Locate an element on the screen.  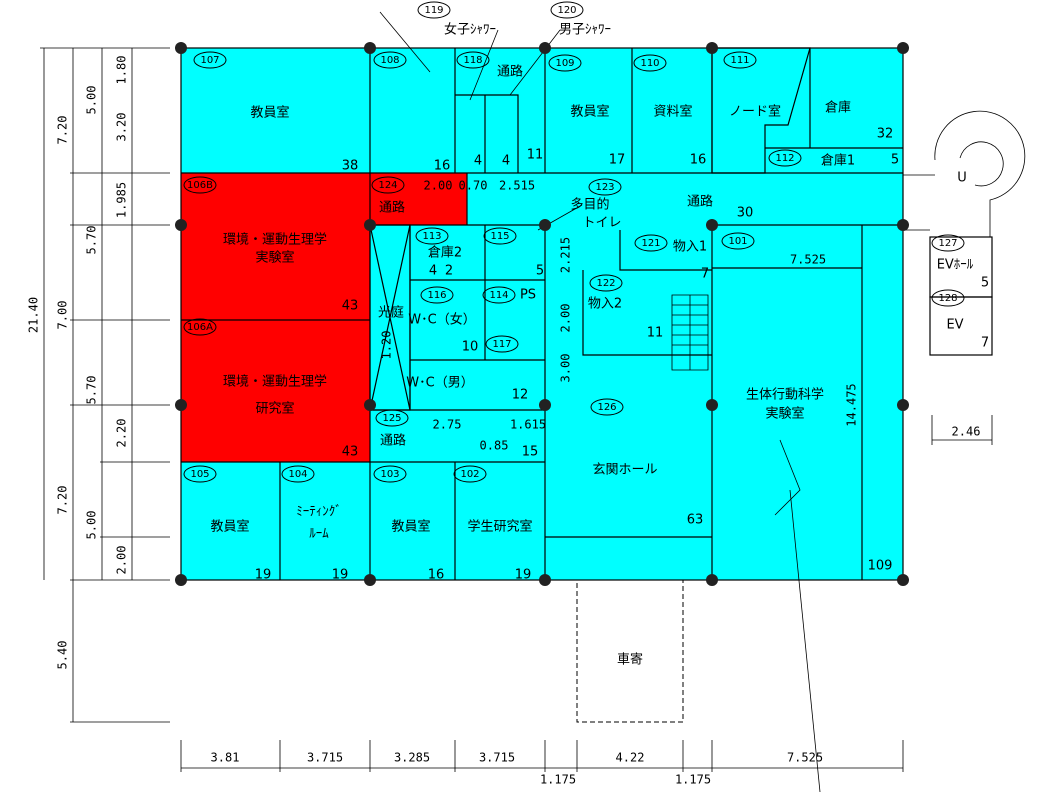
room-area: 30 is located at coordinates (745, 213).